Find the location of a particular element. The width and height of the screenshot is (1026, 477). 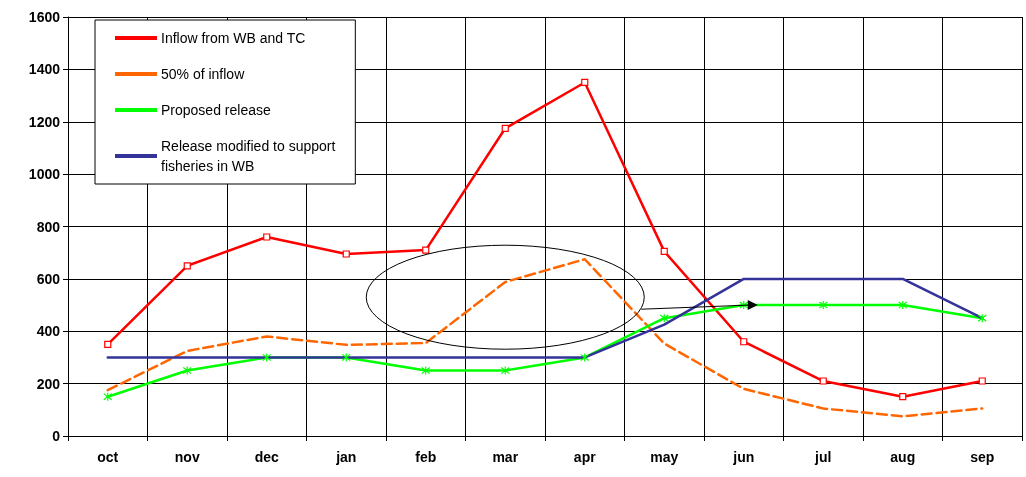

x-tick-label: apr is located at coordinates (585, 457).